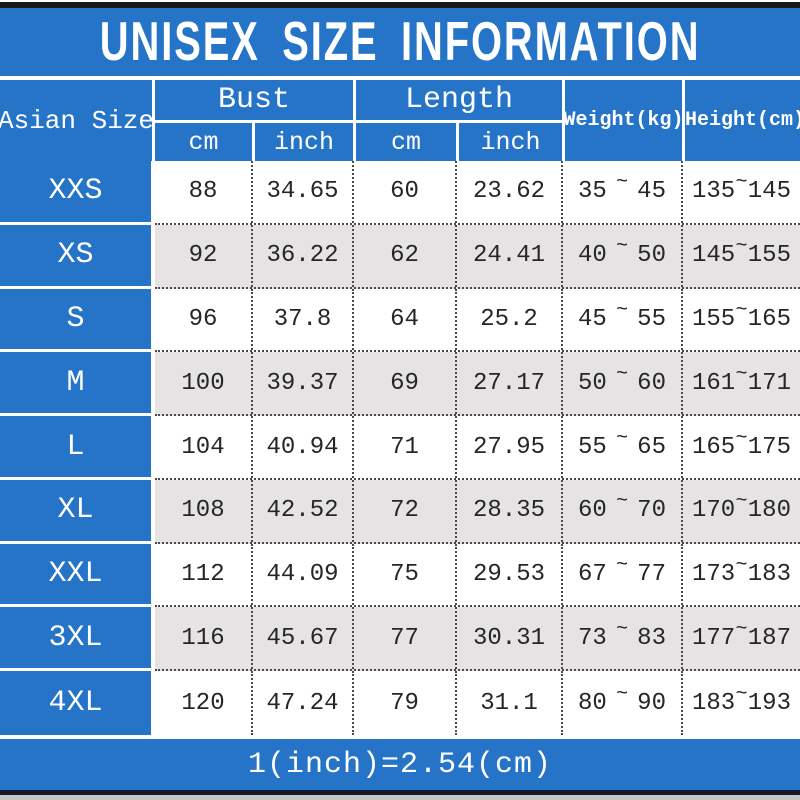  I want to click on row-values: 116 45.67 77 30.31 73 ~ 83 177 ~ 187, so click(477, 639).